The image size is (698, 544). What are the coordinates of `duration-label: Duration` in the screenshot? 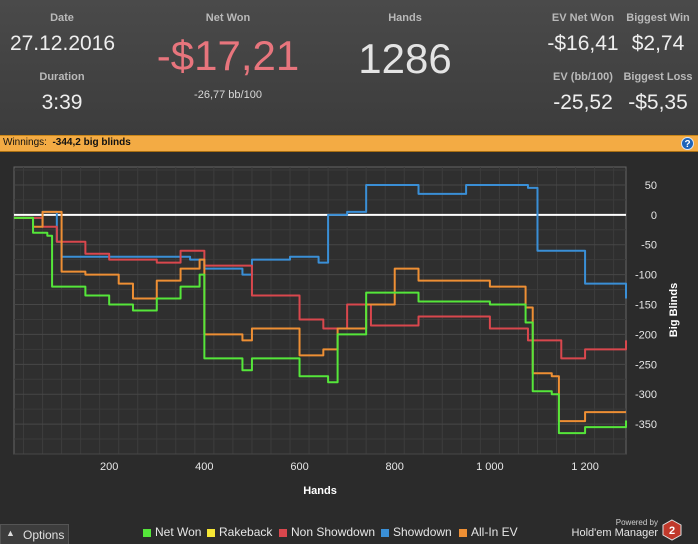 It's located at (62, 77).